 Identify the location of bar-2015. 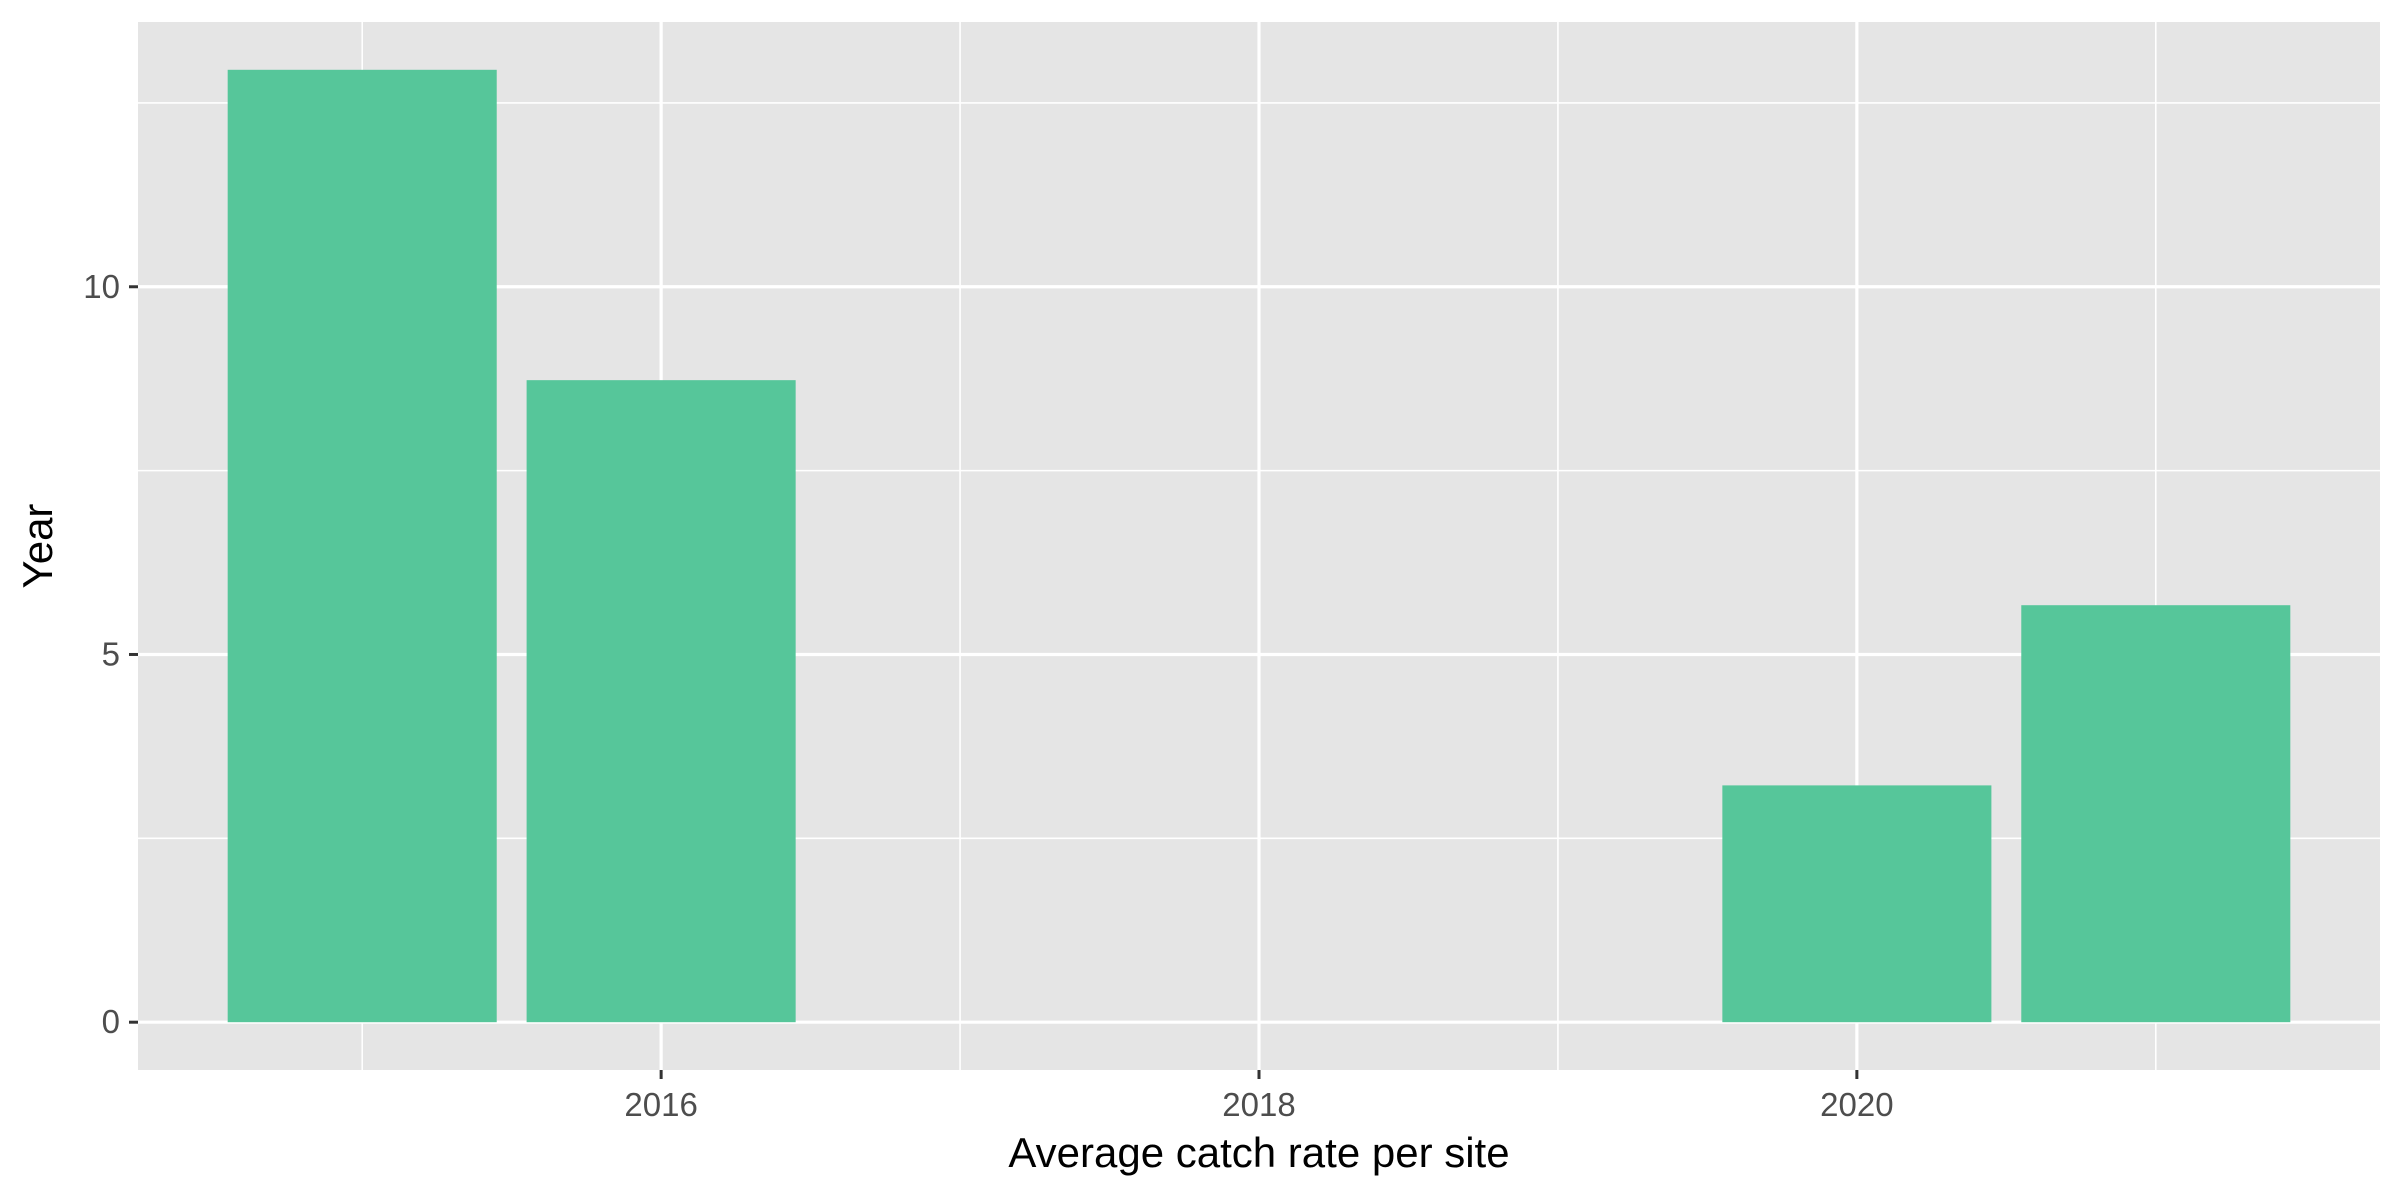
(362, 546).